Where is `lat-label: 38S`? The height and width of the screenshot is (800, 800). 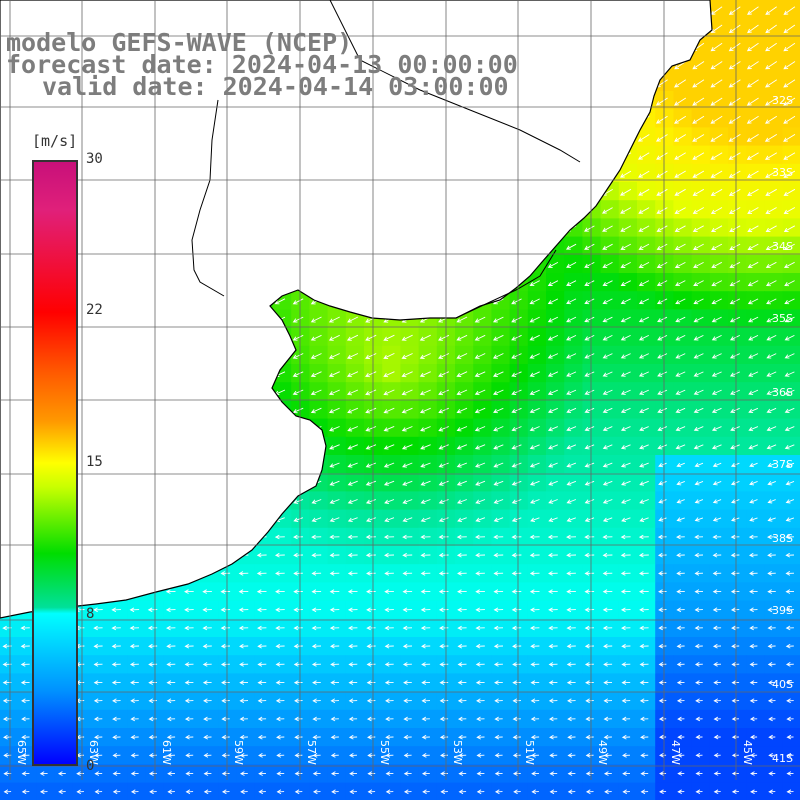
lat-label: 38S is located at coordinates (782, 538).